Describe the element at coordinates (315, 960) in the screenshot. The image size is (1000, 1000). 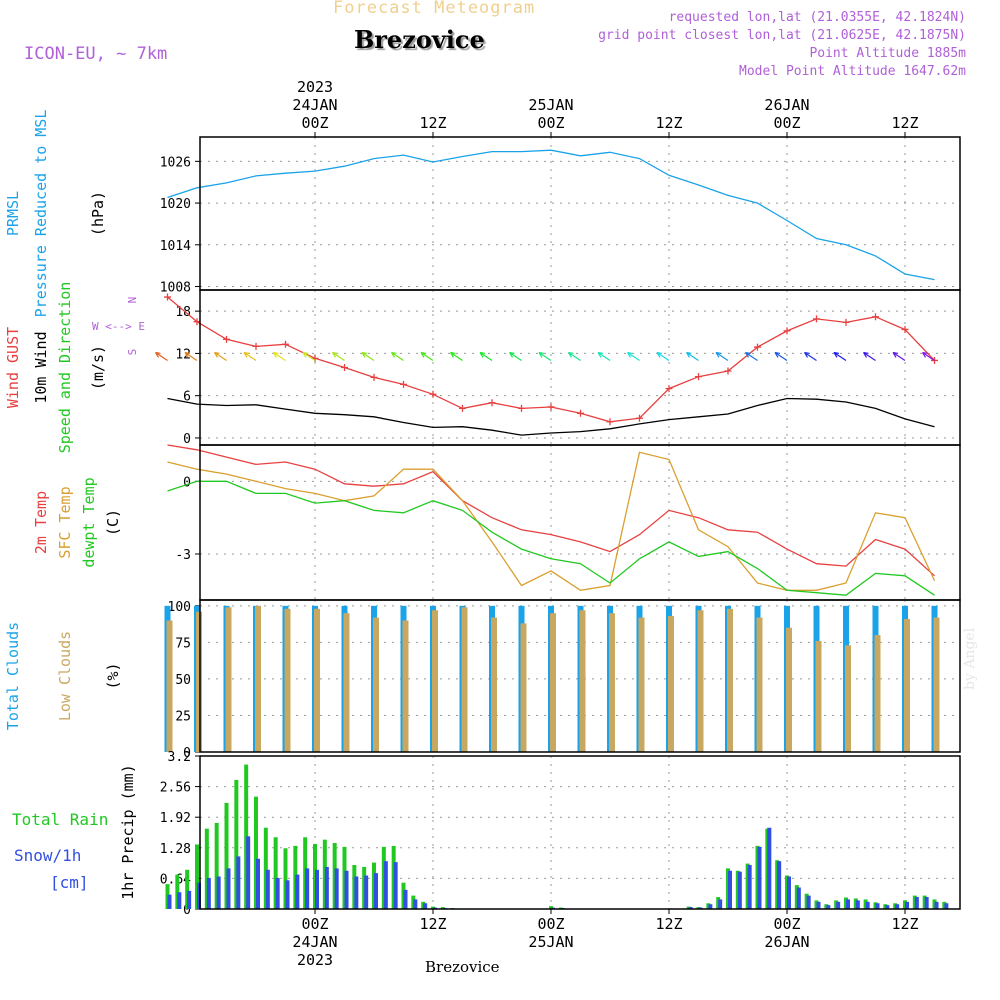
I see `bottom-time-label: 2023` at that location.